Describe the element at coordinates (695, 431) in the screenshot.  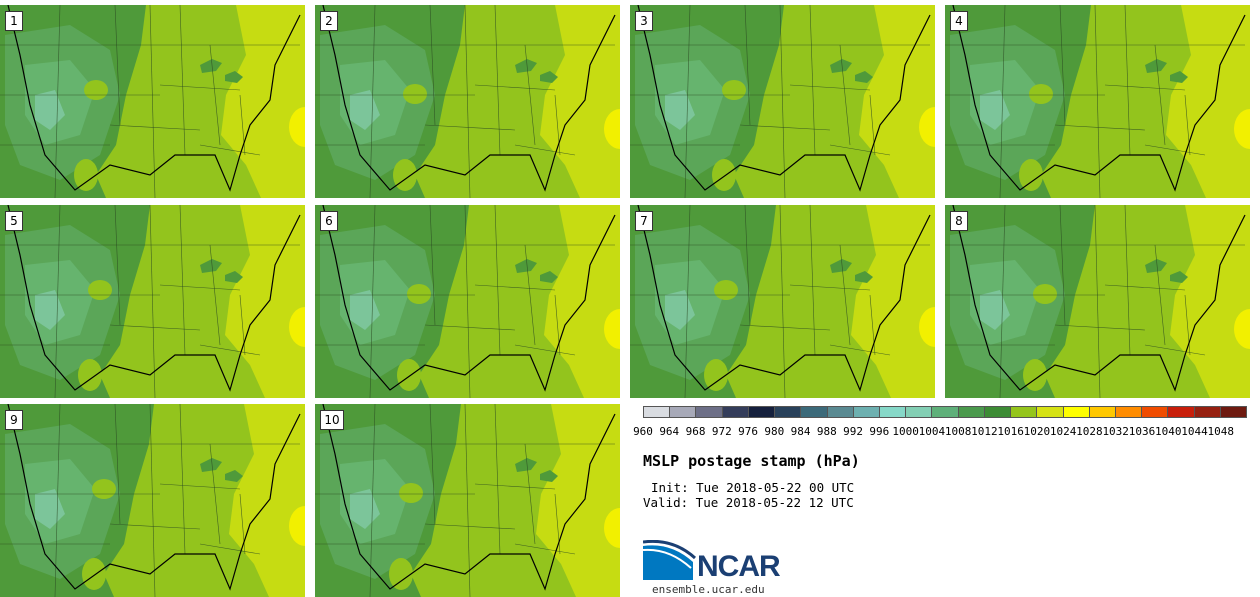
I see `colorbar-tick-label: 968` at that location.